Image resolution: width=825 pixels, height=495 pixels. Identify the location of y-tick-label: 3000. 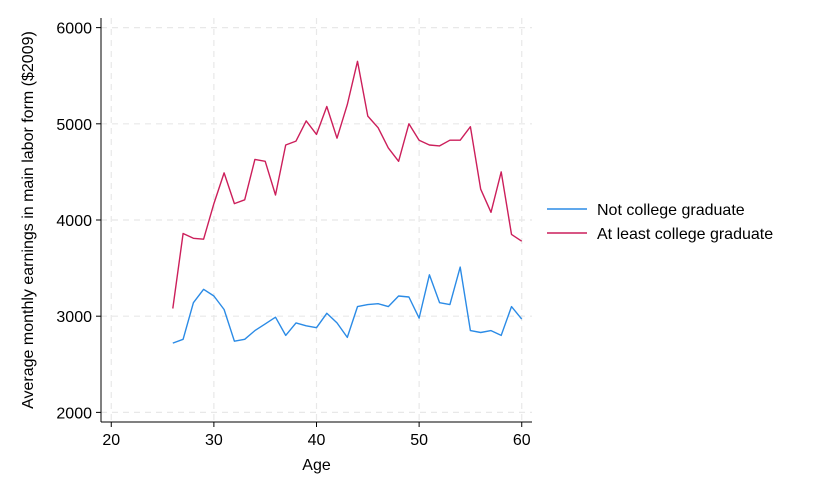
(74, 317).